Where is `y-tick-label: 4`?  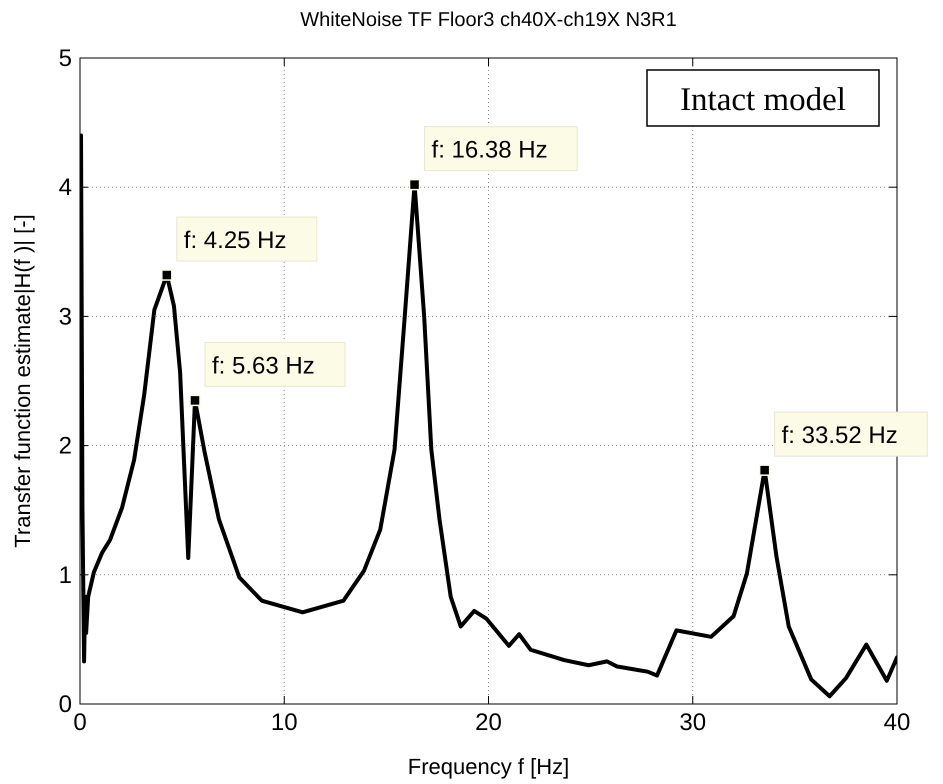
y-tick-label: 4 is located at coordinates (65, 188).